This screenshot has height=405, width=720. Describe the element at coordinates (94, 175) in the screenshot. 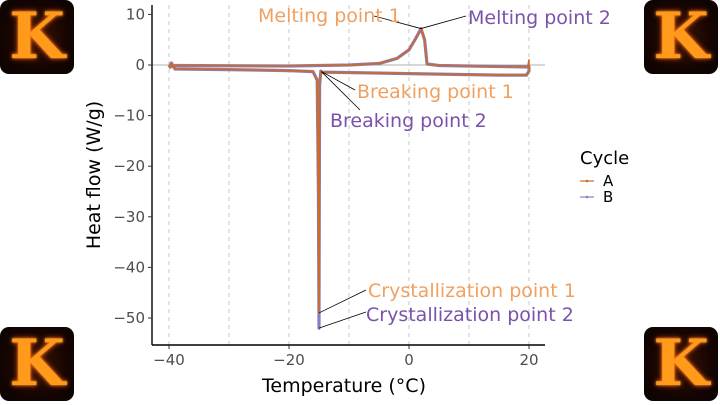

I see `y-axis-title: Heat flow (W/g)` at that location.